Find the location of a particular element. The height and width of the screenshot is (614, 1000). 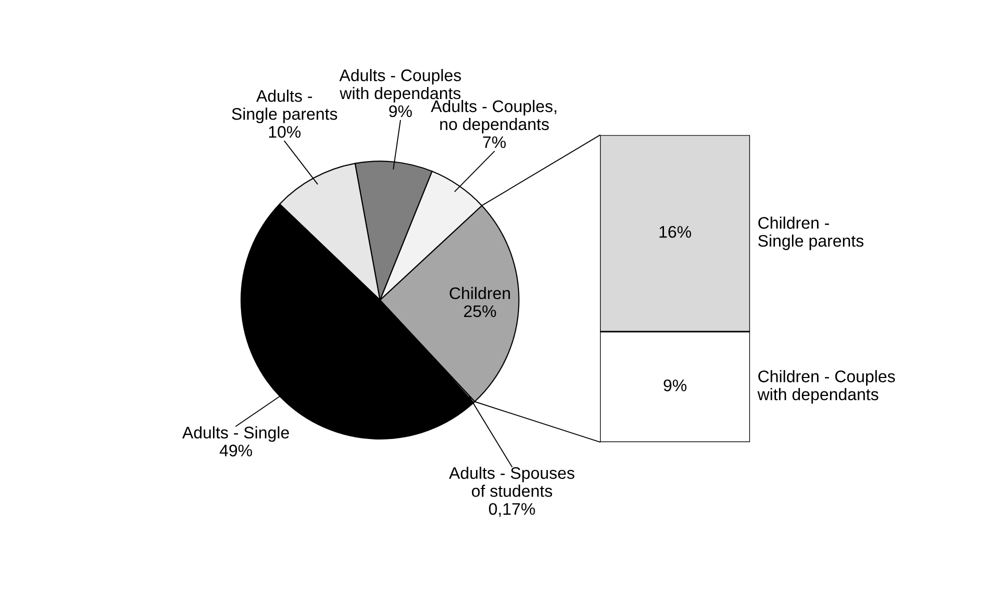

series-label: Children - Couples with dependants is located at coordinates (826, 387).